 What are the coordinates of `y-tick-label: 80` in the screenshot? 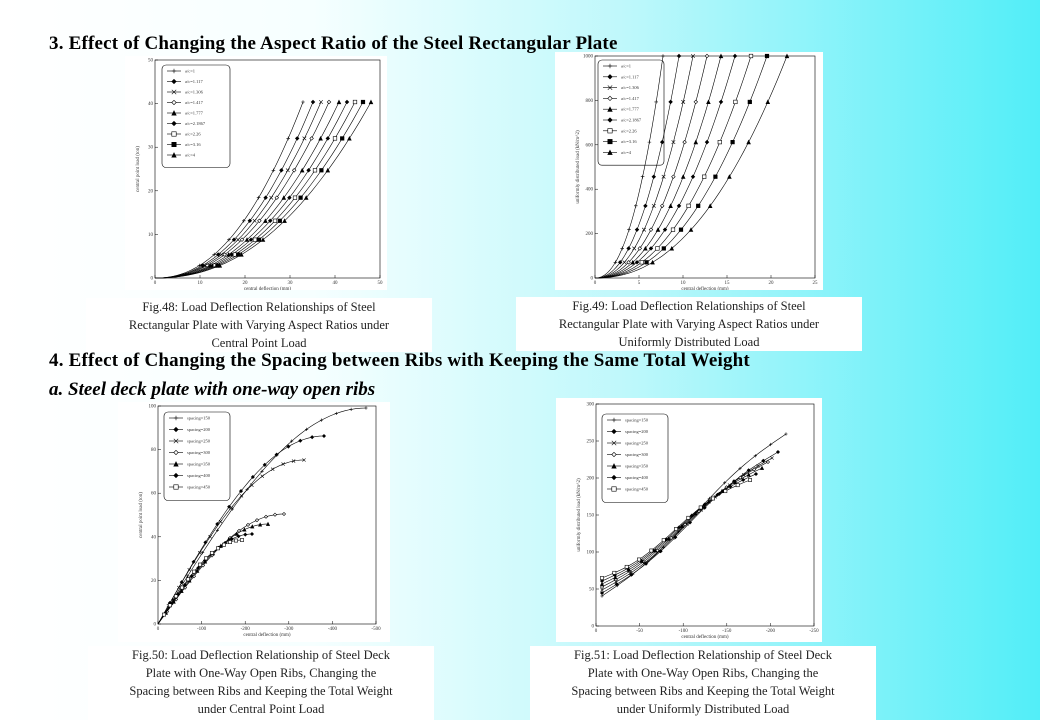 It's located at (154, 450).